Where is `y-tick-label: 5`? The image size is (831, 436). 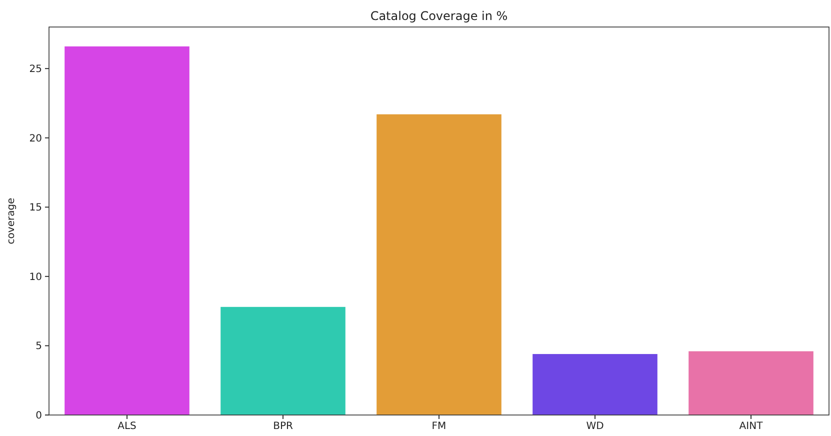
y-tick-label: 5 is located at coordinates (39, 346).